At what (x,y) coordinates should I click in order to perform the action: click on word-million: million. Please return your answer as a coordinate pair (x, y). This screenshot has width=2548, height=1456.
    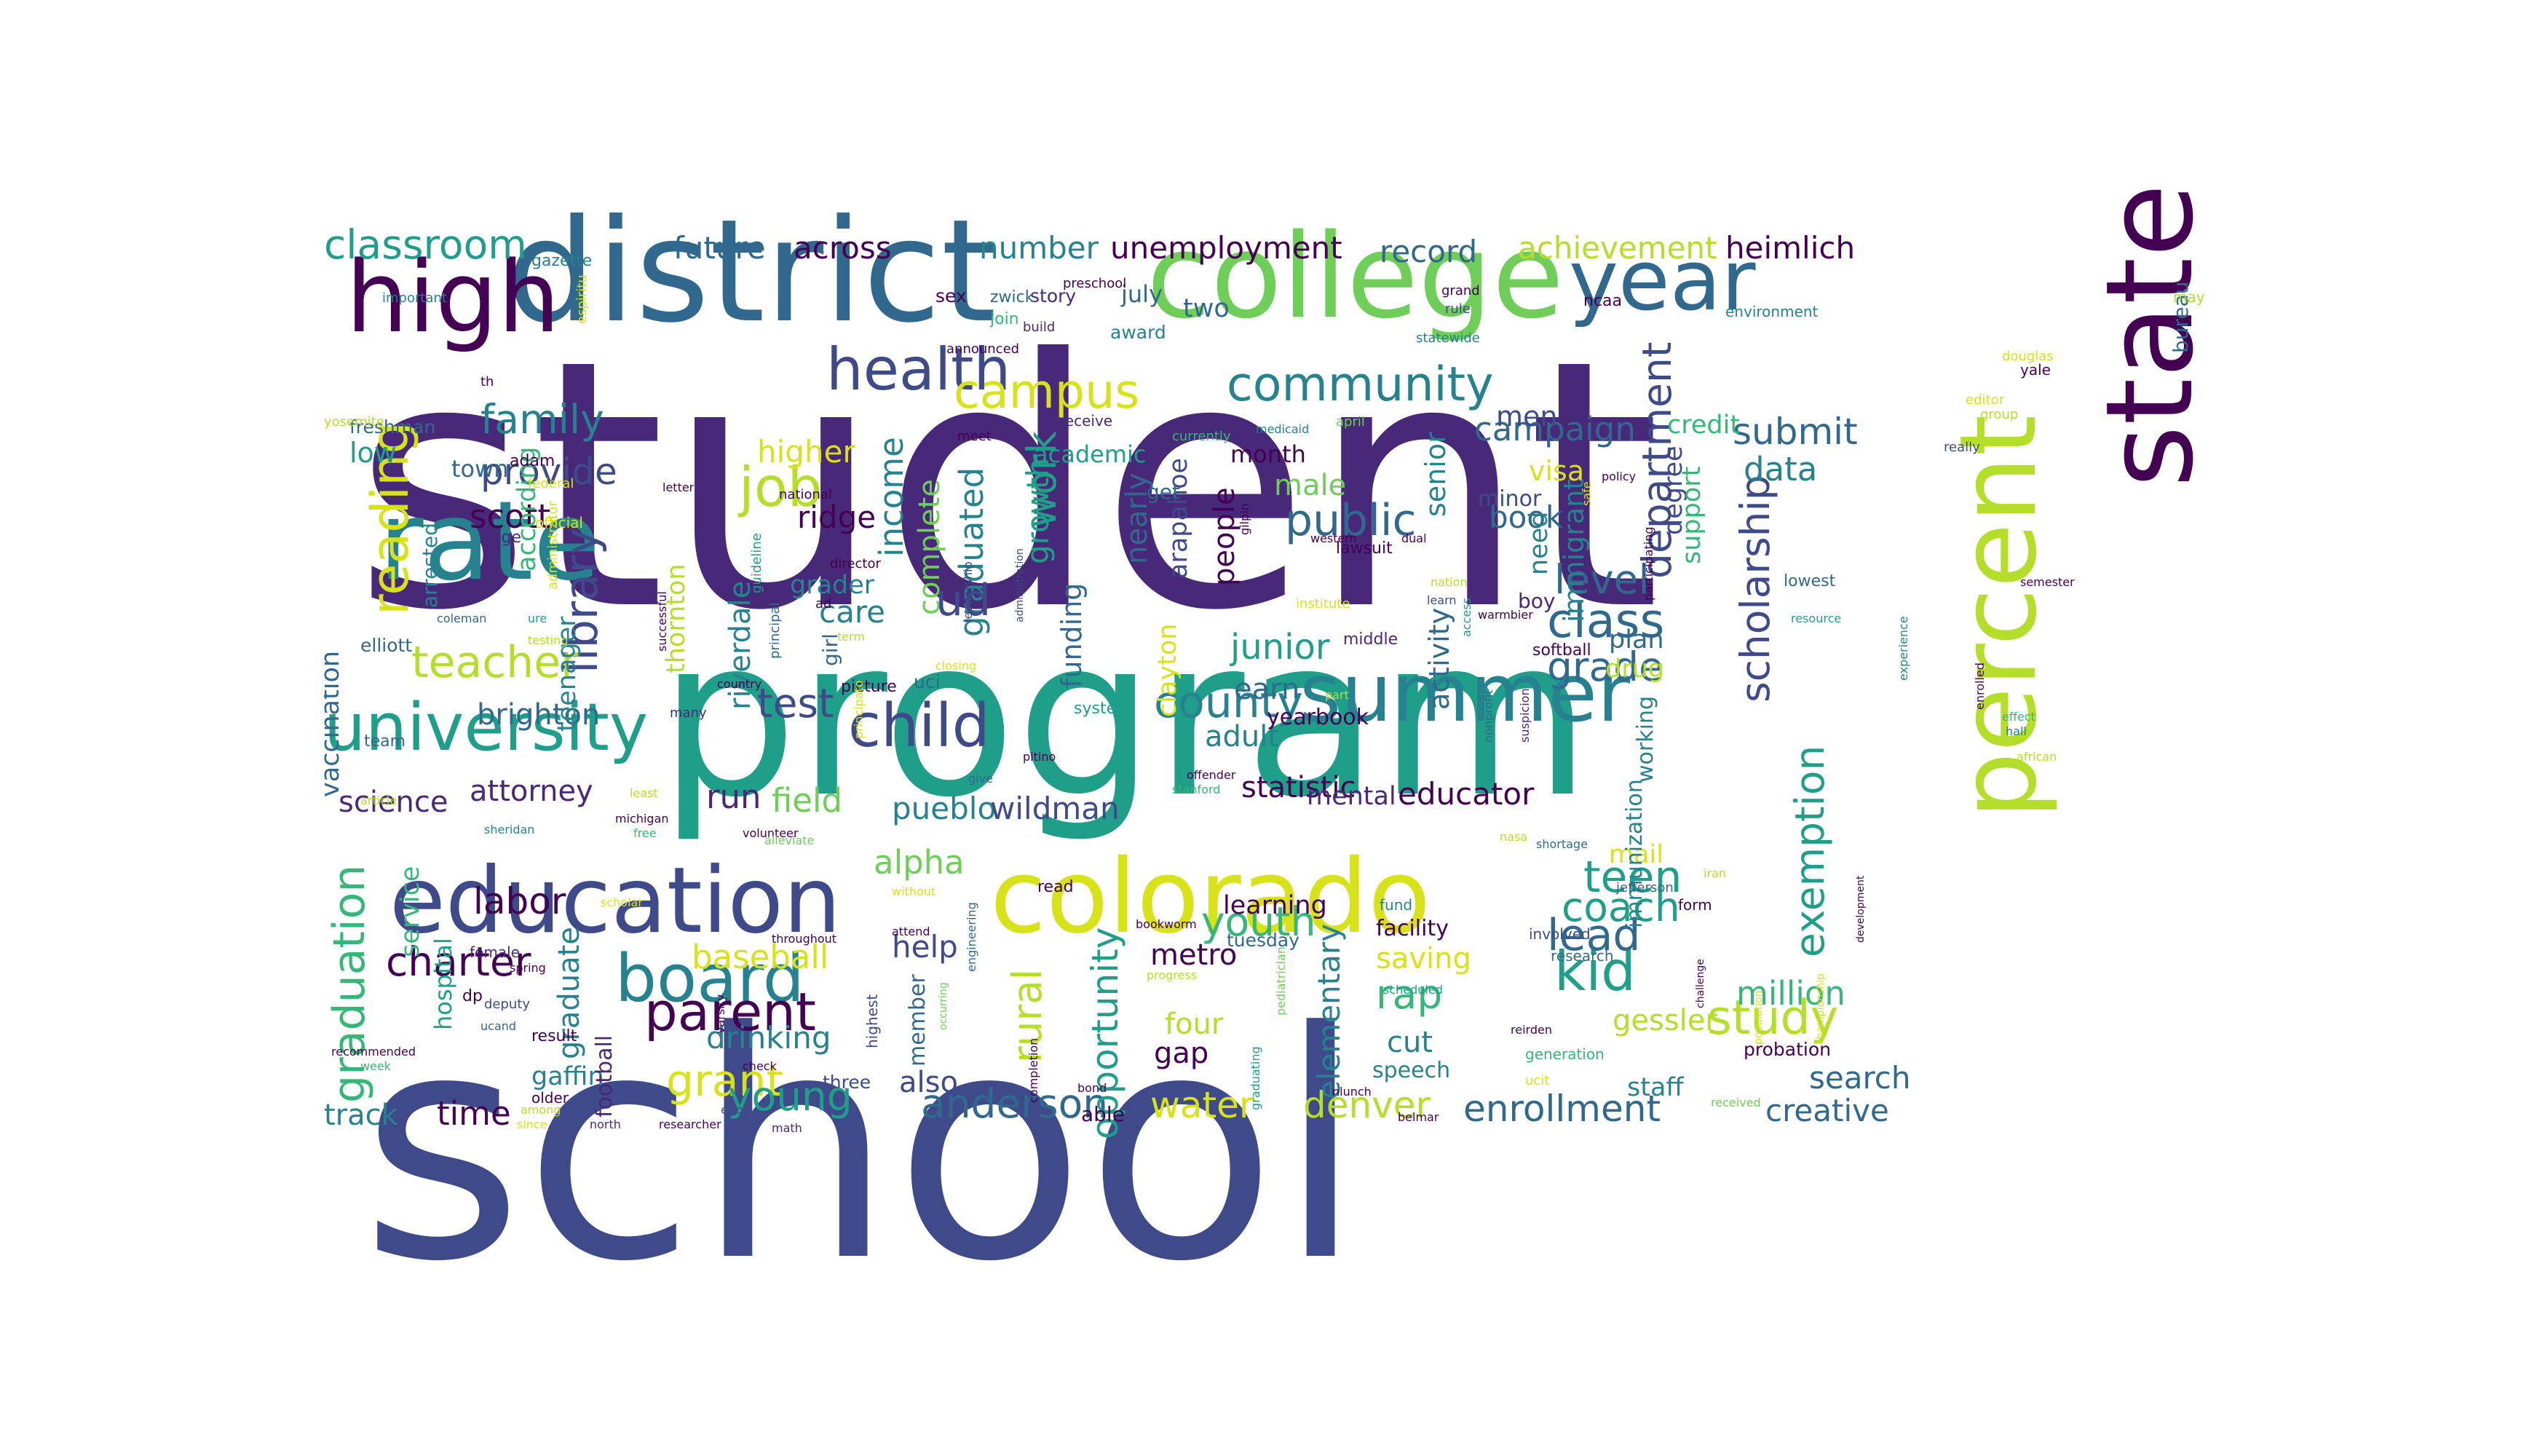
    Looking at the image, I should click on (1790, 993).